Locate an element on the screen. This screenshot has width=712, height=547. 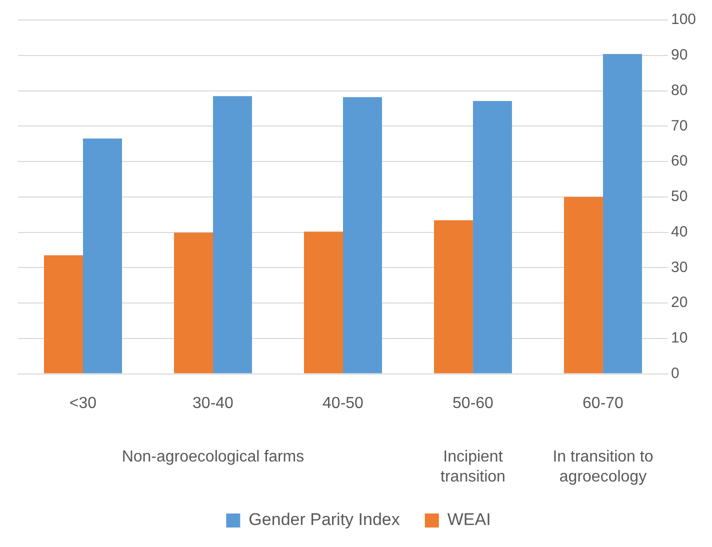
y-tick-label: 90 is located at coordinates (679, 55).